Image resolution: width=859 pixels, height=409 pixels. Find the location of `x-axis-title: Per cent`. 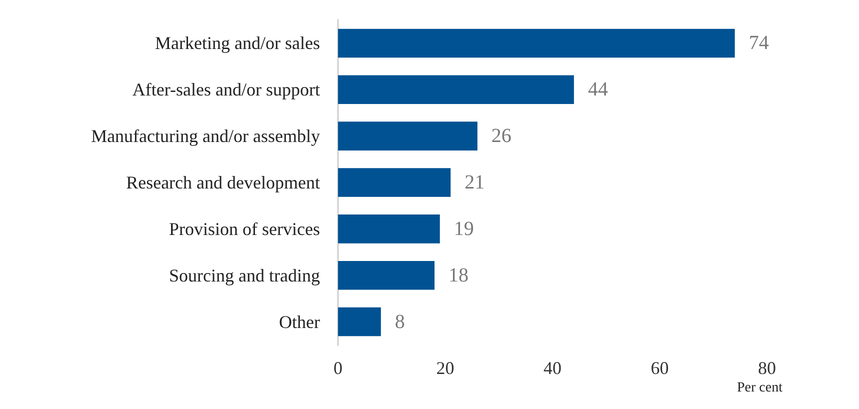

x-axis-title: Per cent is located at coordinates (760, 388).